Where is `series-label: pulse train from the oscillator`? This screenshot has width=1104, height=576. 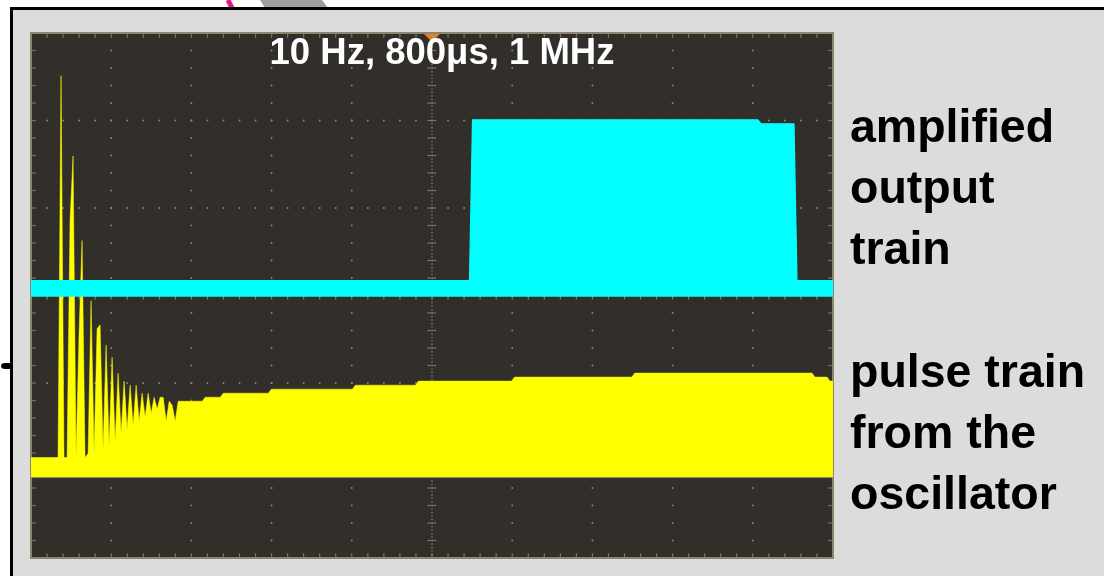 series-label: pulse train from the oscillator is located at coordinates (968, 432).